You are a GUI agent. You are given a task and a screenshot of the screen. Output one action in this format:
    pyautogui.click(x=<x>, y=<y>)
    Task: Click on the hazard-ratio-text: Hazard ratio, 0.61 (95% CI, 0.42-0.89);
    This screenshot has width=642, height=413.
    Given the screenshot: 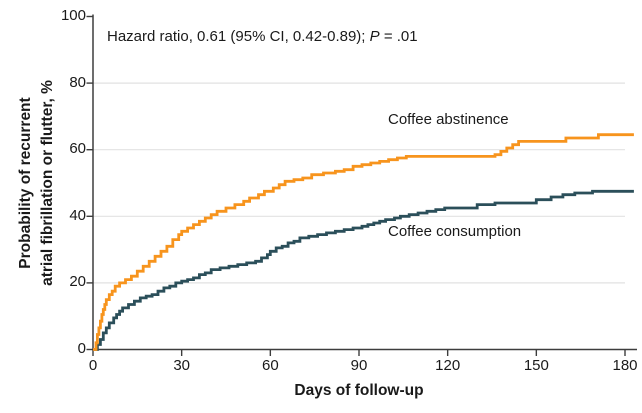 What is the action you would take?
    pyautogui.click(x=238, y=36)
    